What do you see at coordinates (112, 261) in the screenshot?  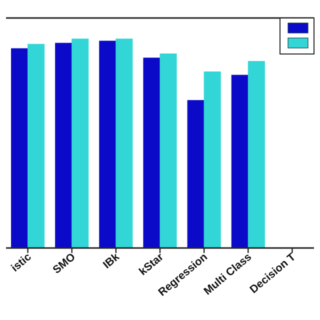 I see `x-tick-label: IBk` at bounding box center [112, 261].